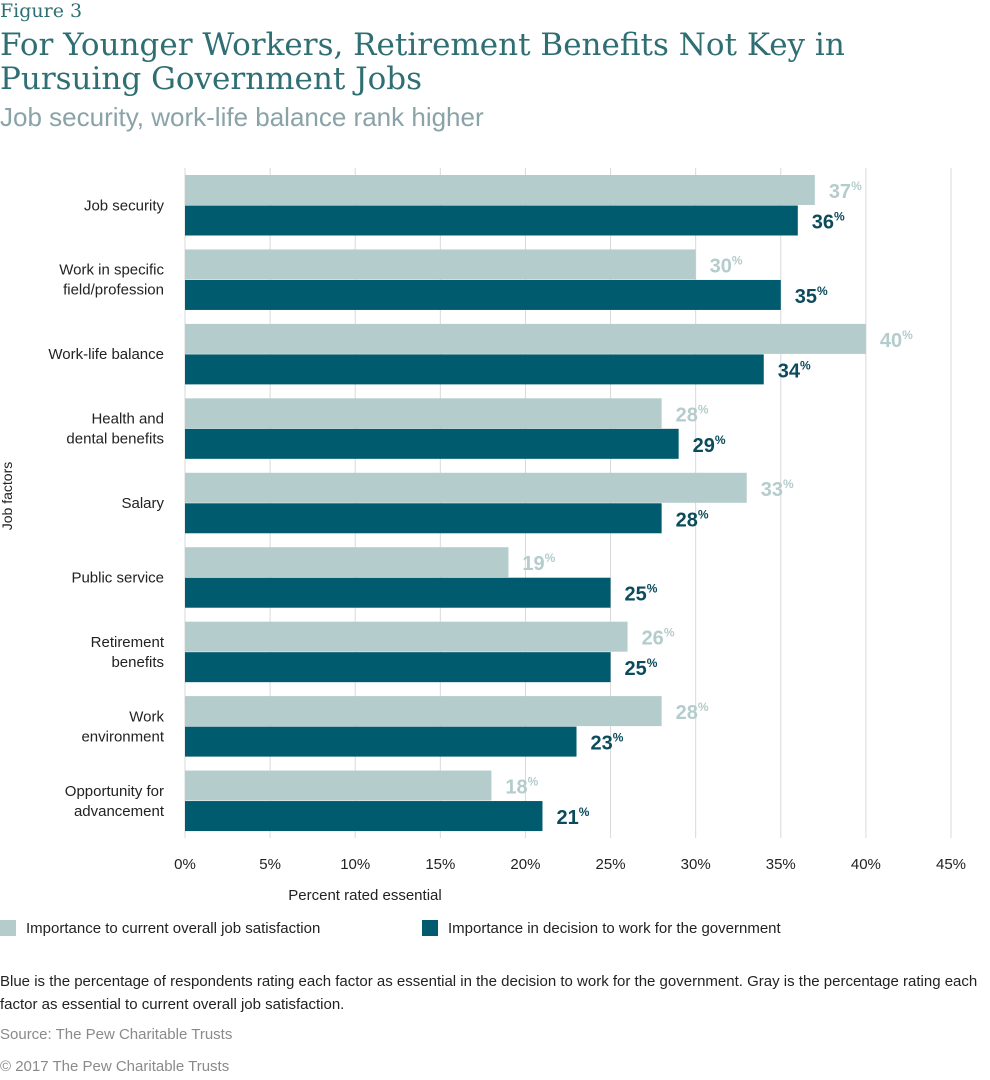 The image size is (990, 1080). What do you see at coordinates (611, 864) in the screenshot?
I see `x-tick-label: 25%` at bounding box center [611, 864].